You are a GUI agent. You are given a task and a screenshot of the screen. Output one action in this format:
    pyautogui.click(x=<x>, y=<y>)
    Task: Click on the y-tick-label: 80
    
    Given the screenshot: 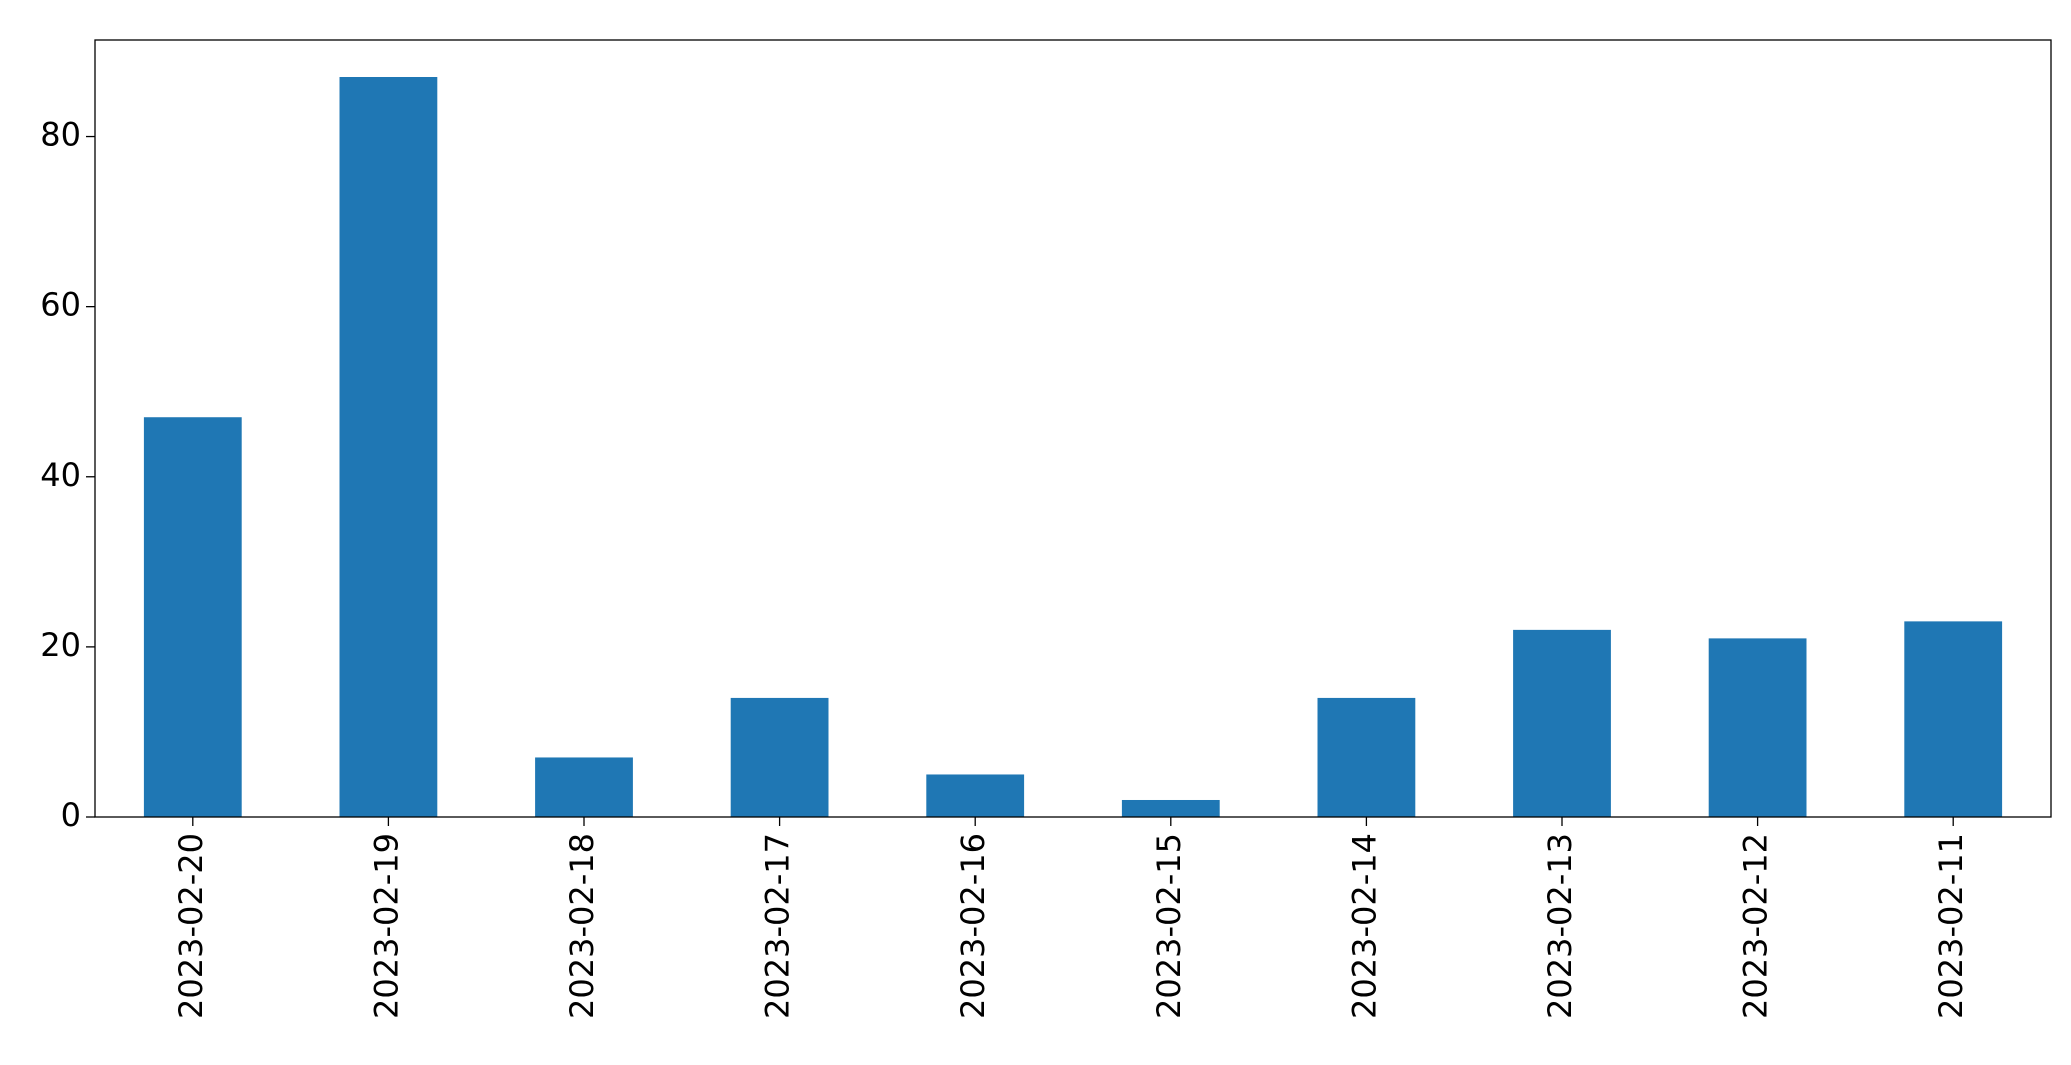 What is the action you would take?
    pyautogui.click(x=60, y=135)
    